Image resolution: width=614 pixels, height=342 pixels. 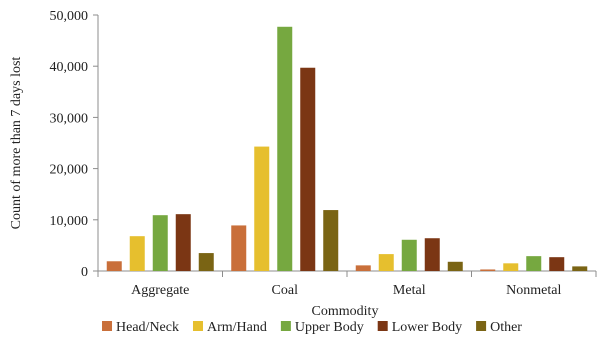 What do you see at coordinates (74, 144) in the screenshot?
I see `y-axis: 0 10,000 20,000 30,000 40,000 50,000` at bounding box center [74, 144].